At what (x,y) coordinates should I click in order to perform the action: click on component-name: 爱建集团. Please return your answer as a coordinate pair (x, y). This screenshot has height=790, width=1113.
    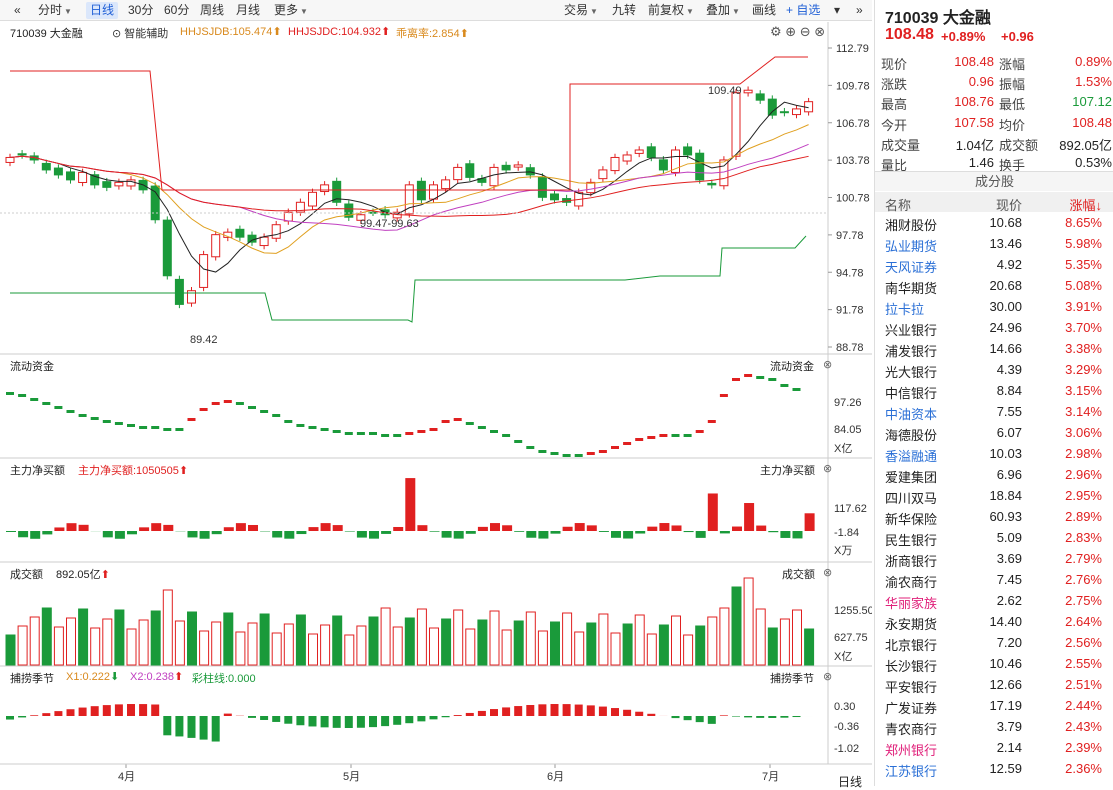
    Looking at the image, I should click on (911, 476).